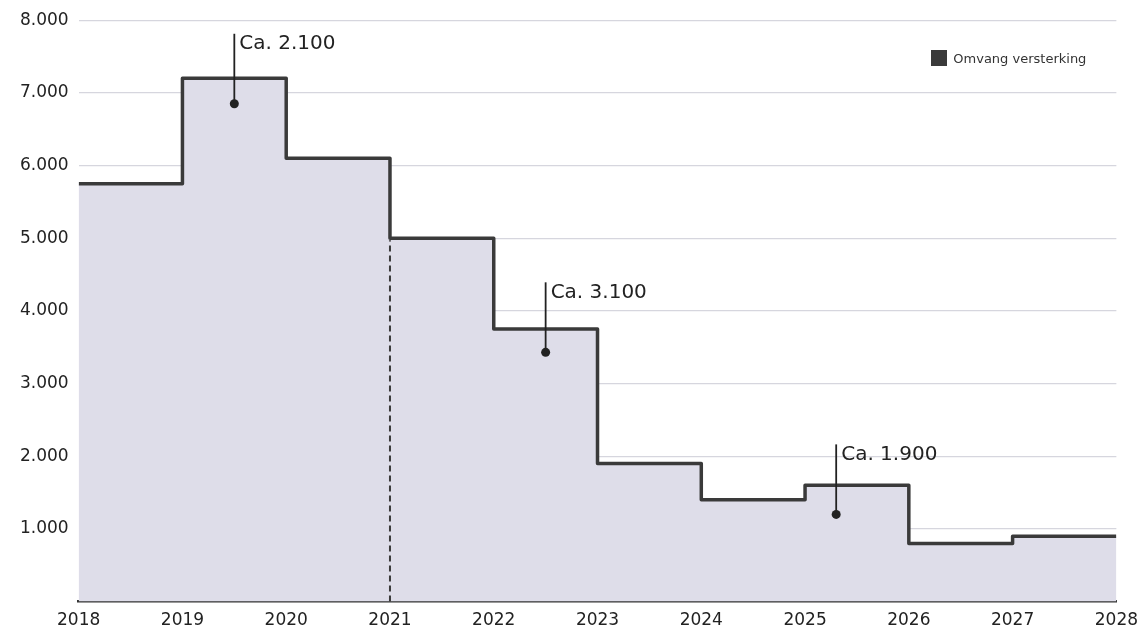 Image resolution: width=1141 pixels, height=640 pixels. What do you see at coordinates (909, 619) in the screenshot?
I see `x-tick-label: 2026` at bounding box center [909, 619].